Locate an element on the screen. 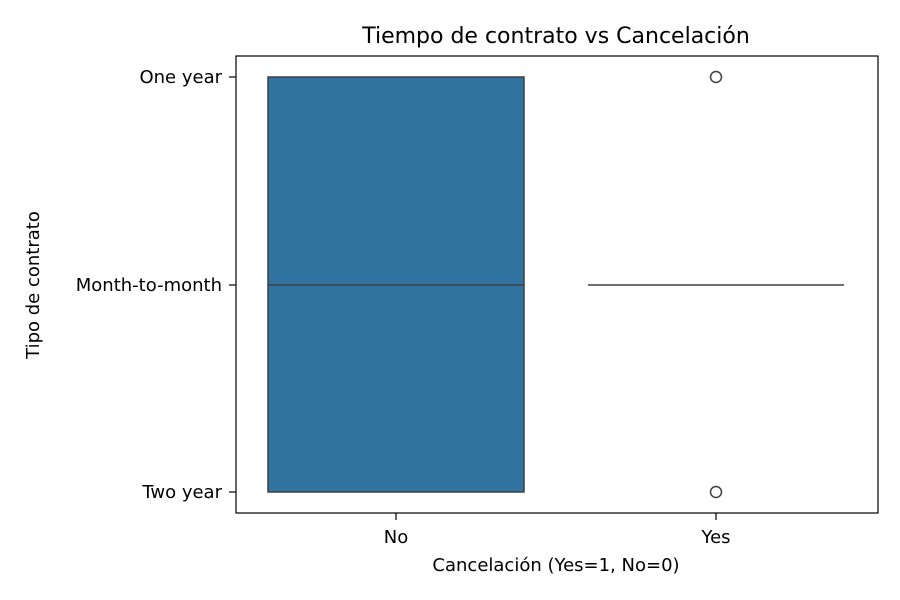 Image resolution: width=900 pixels, height=600 pixels. y-tick-label: Two year is located at coordinates (181, 492).